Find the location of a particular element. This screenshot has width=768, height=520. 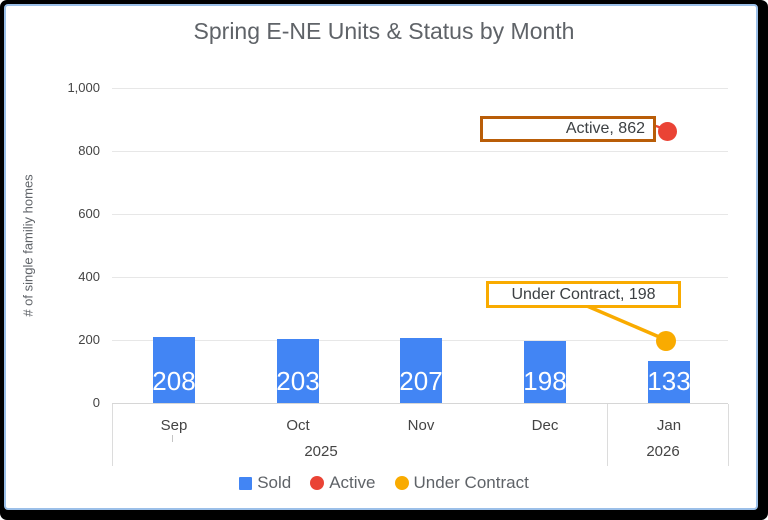

x-tick-jan: Jan is located at coordinates (669, 425).